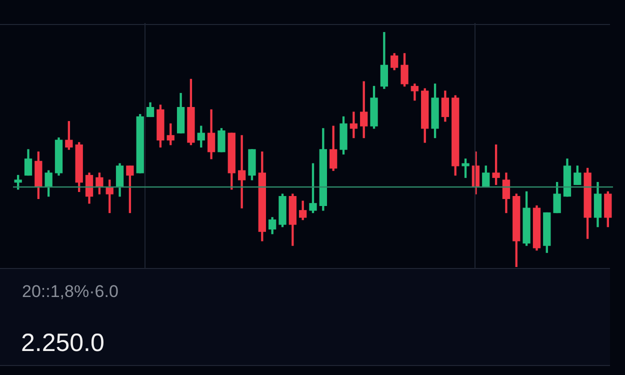  What do you see at coordinates (70, 292) in the screenshot?
I see `text: 20::1,8%·6.0` at bounding box center [70, 292].